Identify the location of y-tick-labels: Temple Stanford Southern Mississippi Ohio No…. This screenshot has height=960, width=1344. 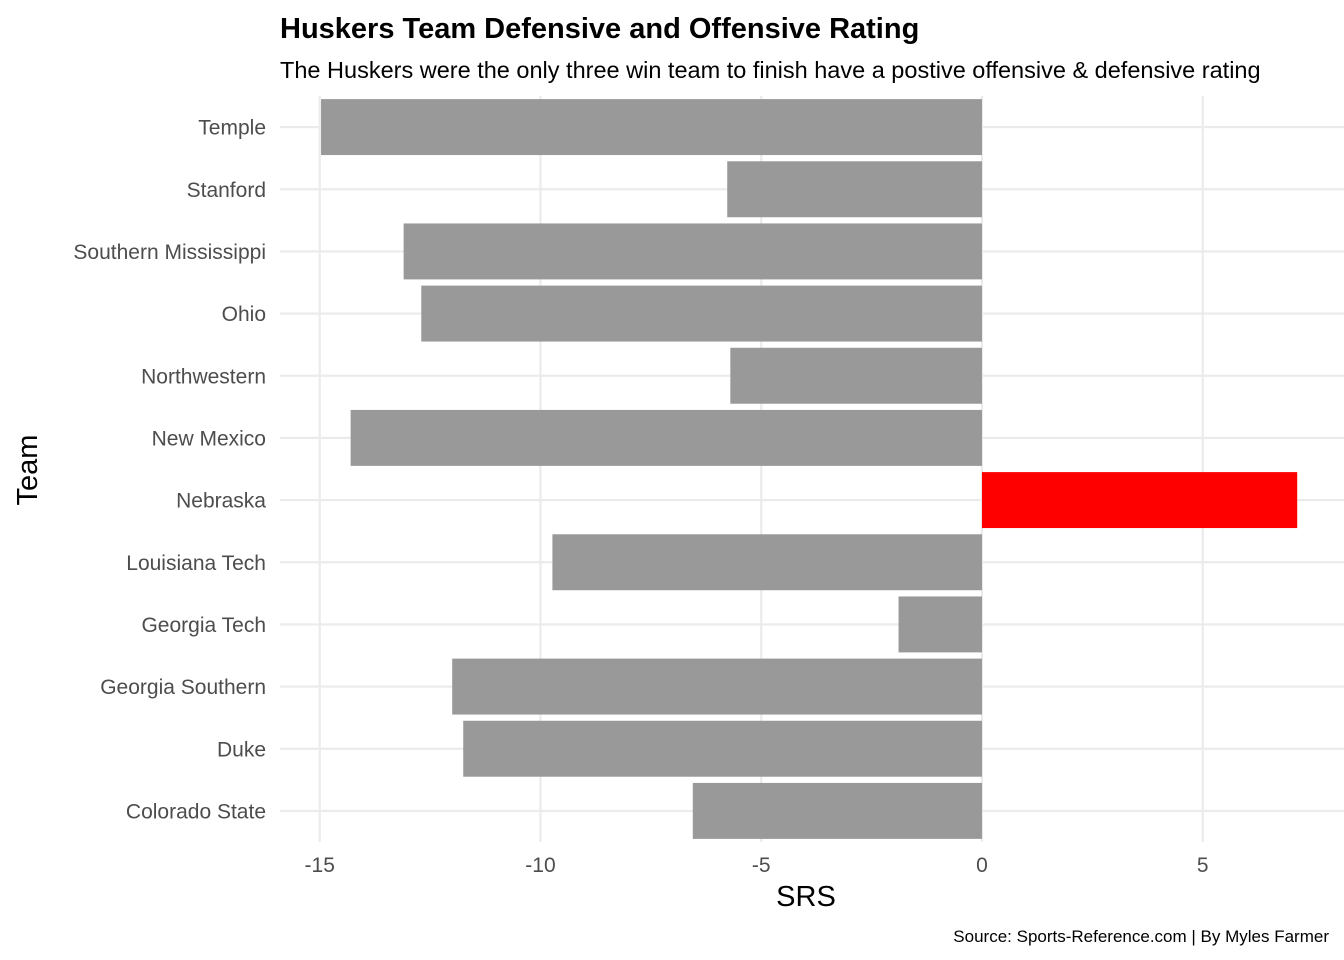
(169, 470).